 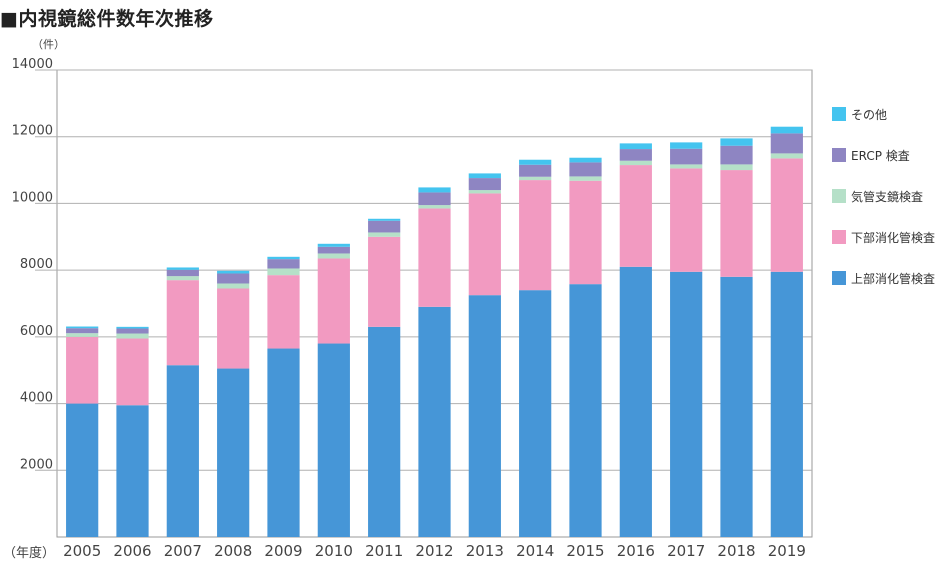 I want to click on legend-item: 上部消化管検査, so click(x=883, y=278).